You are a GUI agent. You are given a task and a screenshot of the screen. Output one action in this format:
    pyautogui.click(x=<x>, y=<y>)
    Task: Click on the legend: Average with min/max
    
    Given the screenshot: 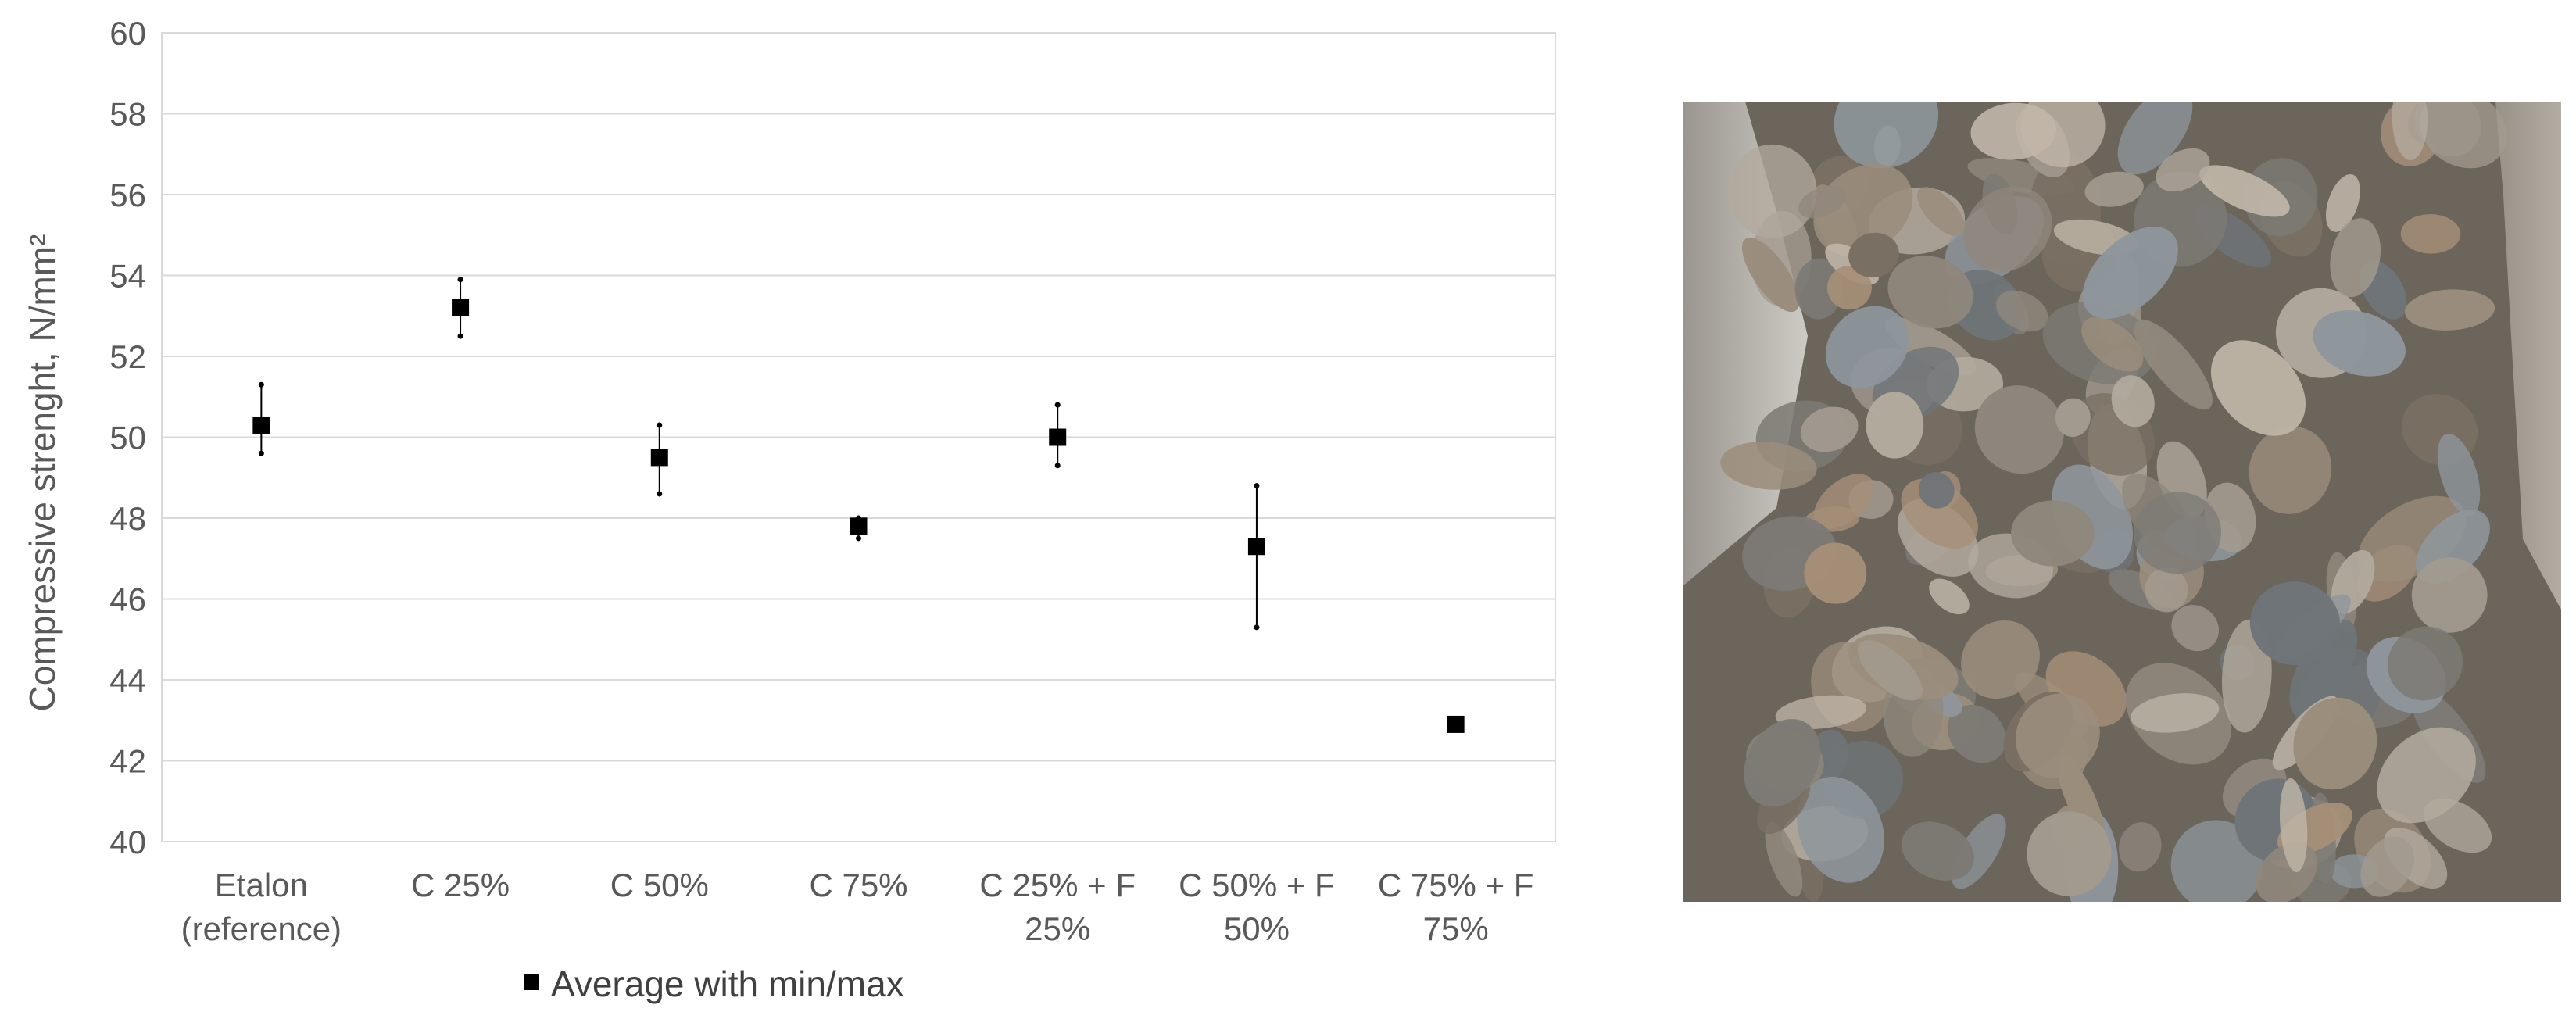 What is the action you would take?
    pyautogui.click(x=714, y=984)
    